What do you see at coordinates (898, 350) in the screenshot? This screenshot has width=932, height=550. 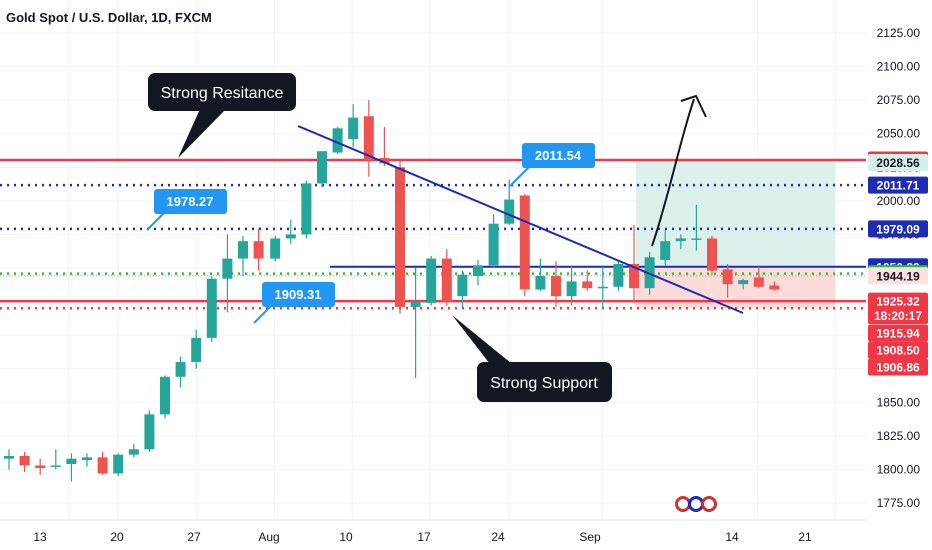 I see `price-tag-10: 1908.50` at bounding box center [898, 350].